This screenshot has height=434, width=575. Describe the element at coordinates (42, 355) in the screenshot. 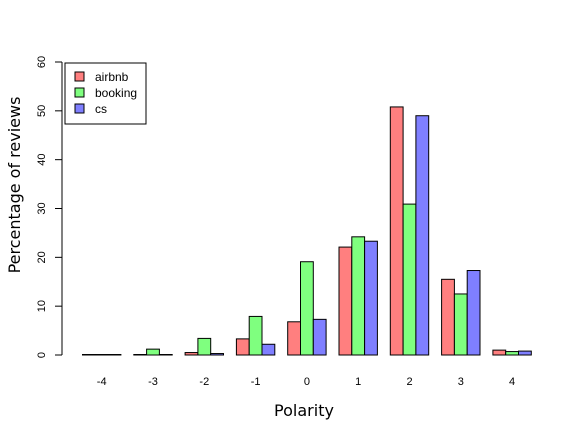

I see `y-tick-label: 0` at that location.